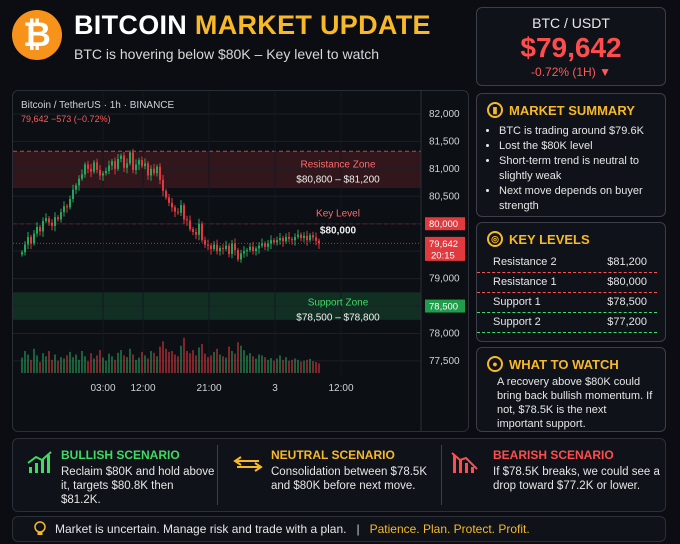  I want to click on x-tick-label: 3, so click(275, 388).